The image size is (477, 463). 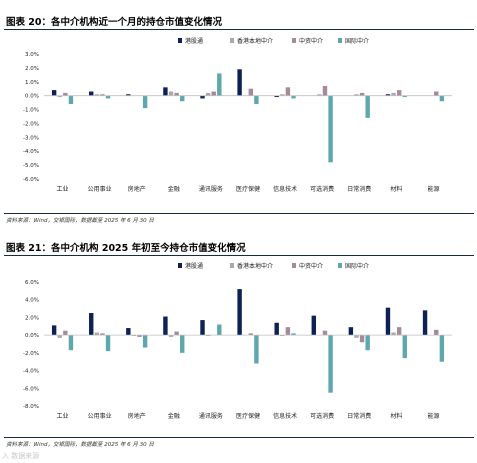 I want to click on category-label: 日常消费, so click(x=359, y=416).